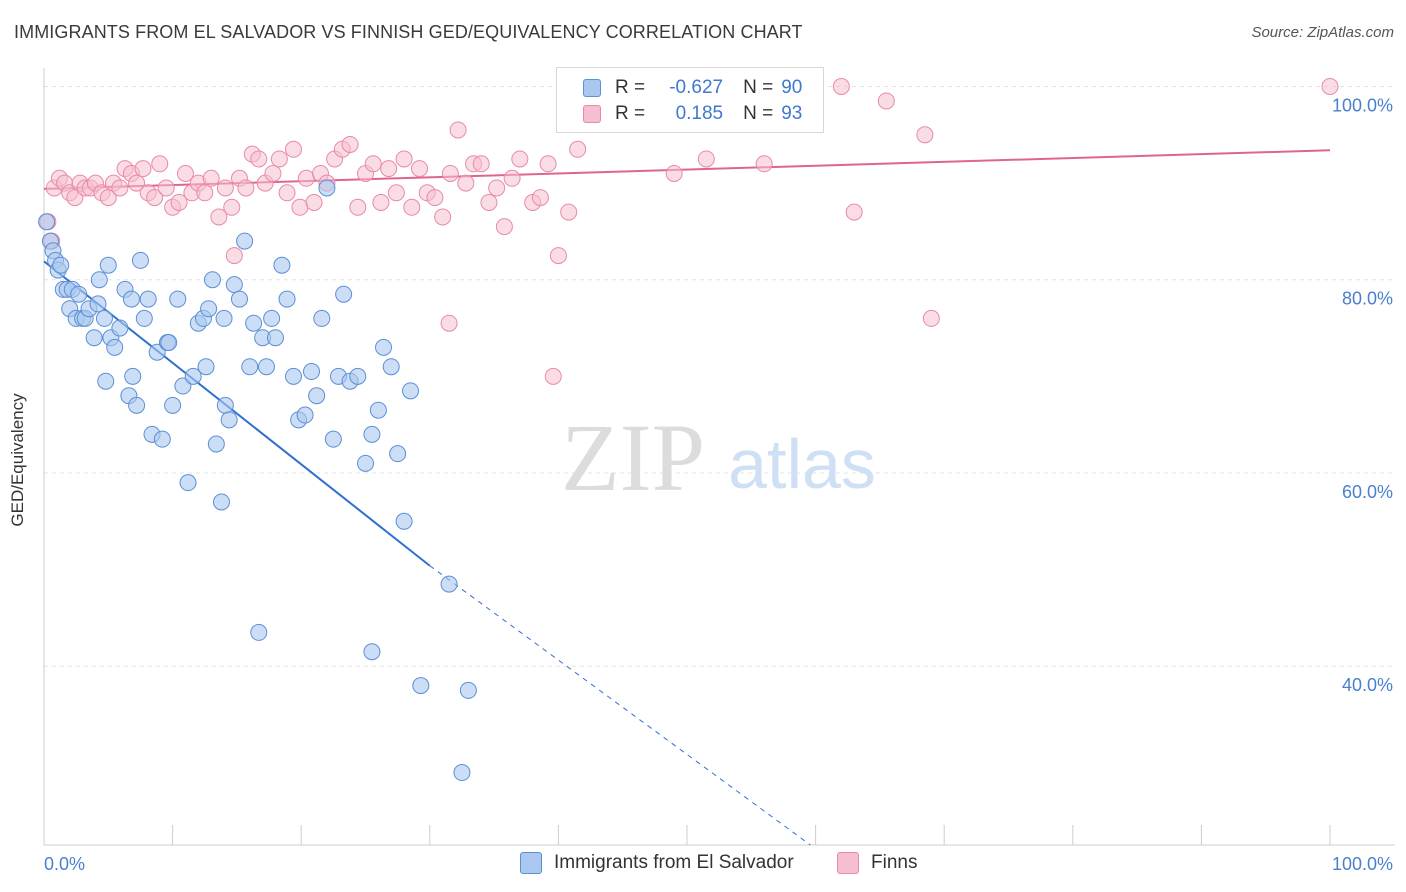  I want to click on legend-swatch-pink, so click(592, 114).